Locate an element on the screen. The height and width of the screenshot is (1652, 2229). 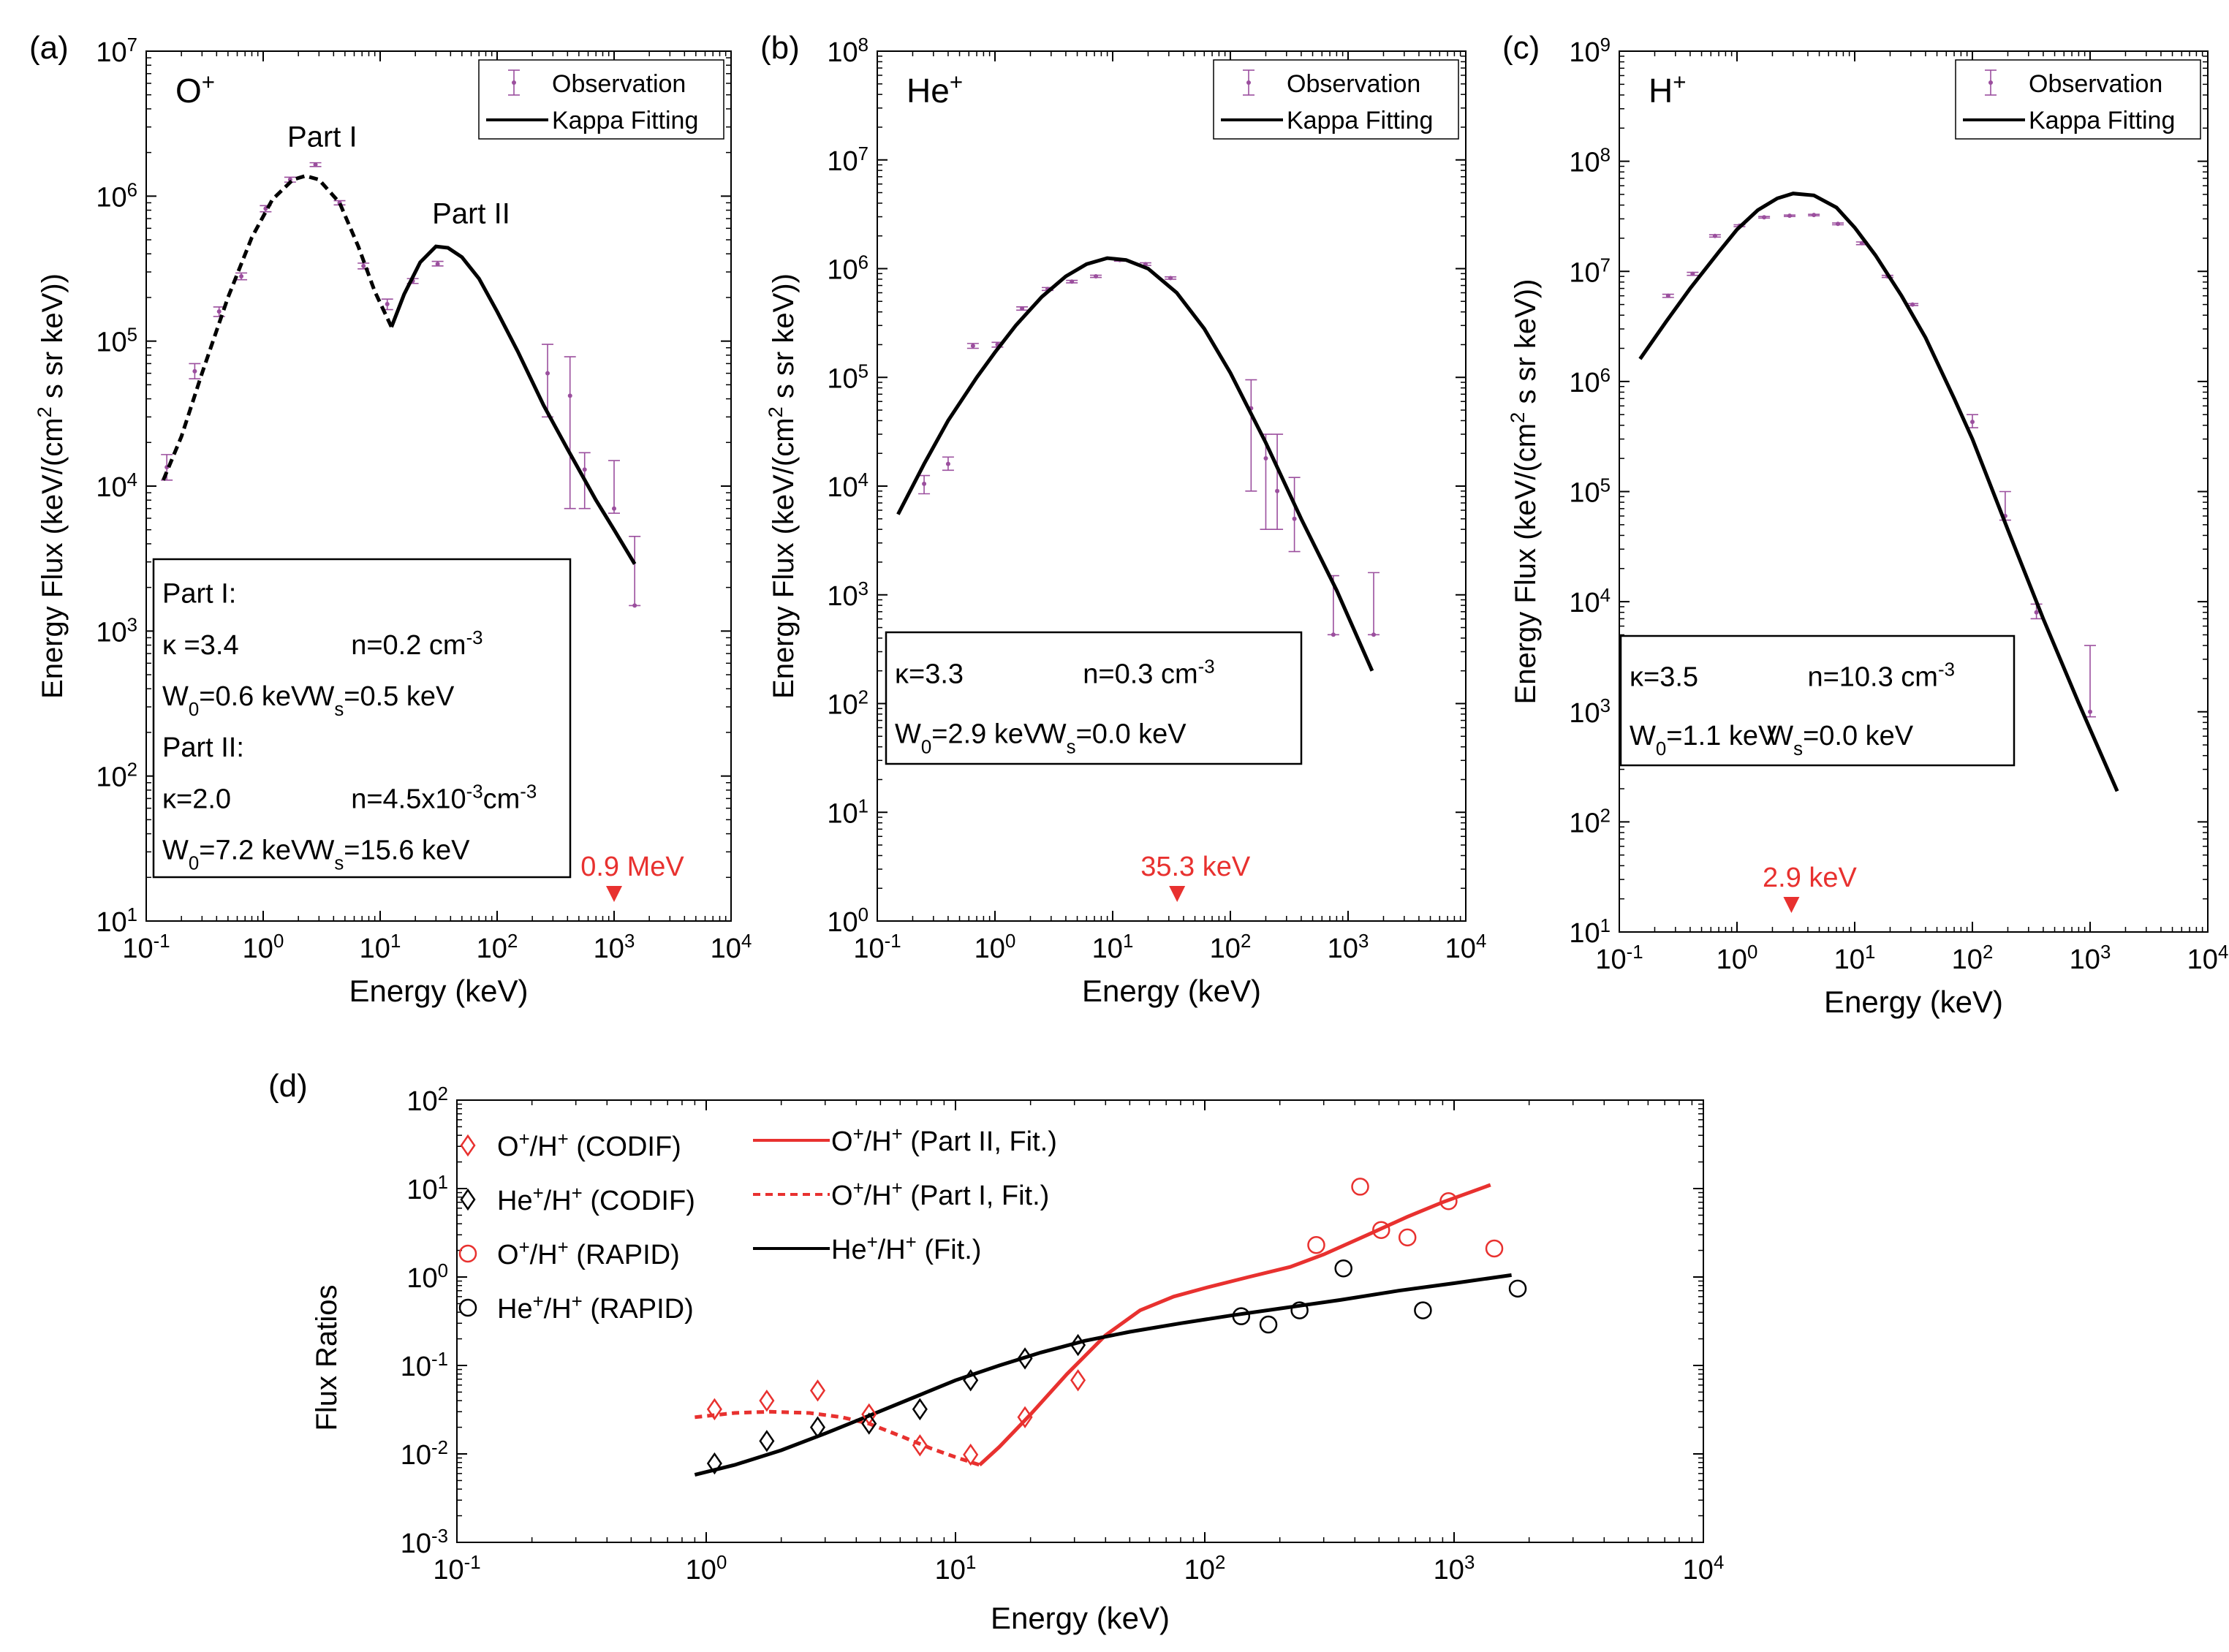
legend-fit-label: Kappa Fitting is located at coordinates (2102, 121).